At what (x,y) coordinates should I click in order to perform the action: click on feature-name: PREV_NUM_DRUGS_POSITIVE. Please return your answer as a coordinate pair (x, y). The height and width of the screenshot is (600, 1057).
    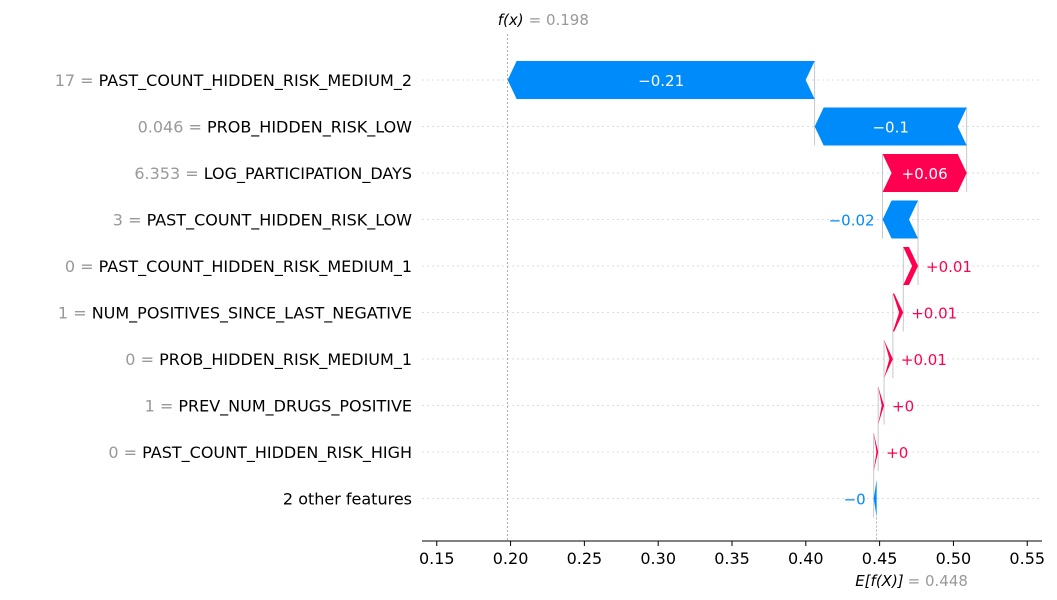
    Looking at the image, I should click on (295, 407).